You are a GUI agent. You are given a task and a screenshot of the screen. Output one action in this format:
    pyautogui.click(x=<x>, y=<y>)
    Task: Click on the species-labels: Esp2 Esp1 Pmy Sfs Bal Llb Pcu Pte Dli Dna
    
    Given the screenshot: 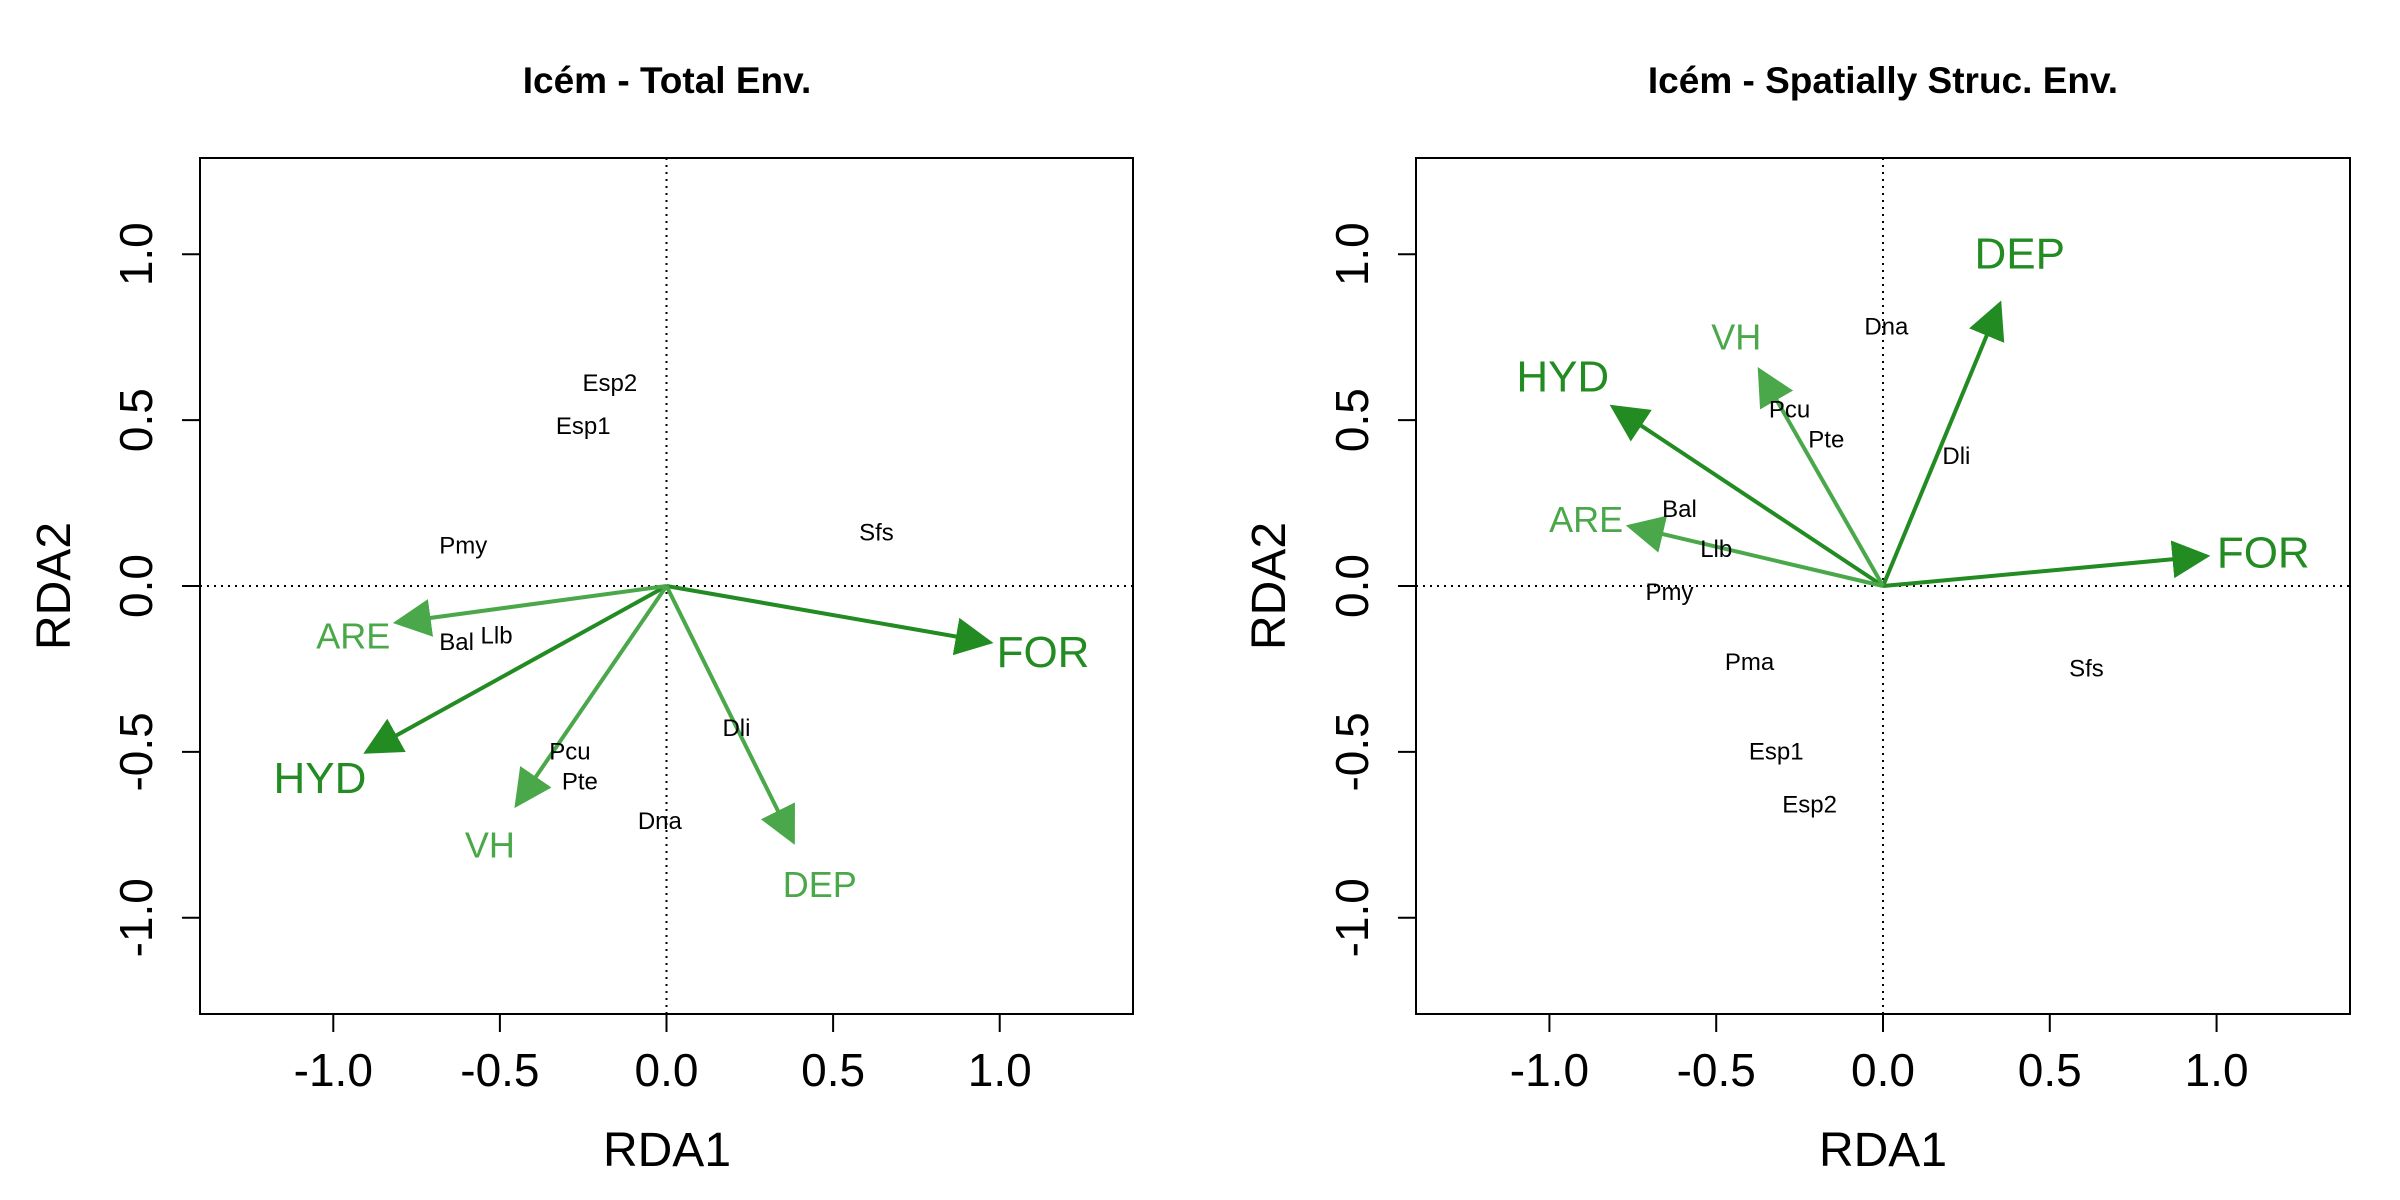 What is the action you would take?
    pyautogui.click(x=666, y=602)
    